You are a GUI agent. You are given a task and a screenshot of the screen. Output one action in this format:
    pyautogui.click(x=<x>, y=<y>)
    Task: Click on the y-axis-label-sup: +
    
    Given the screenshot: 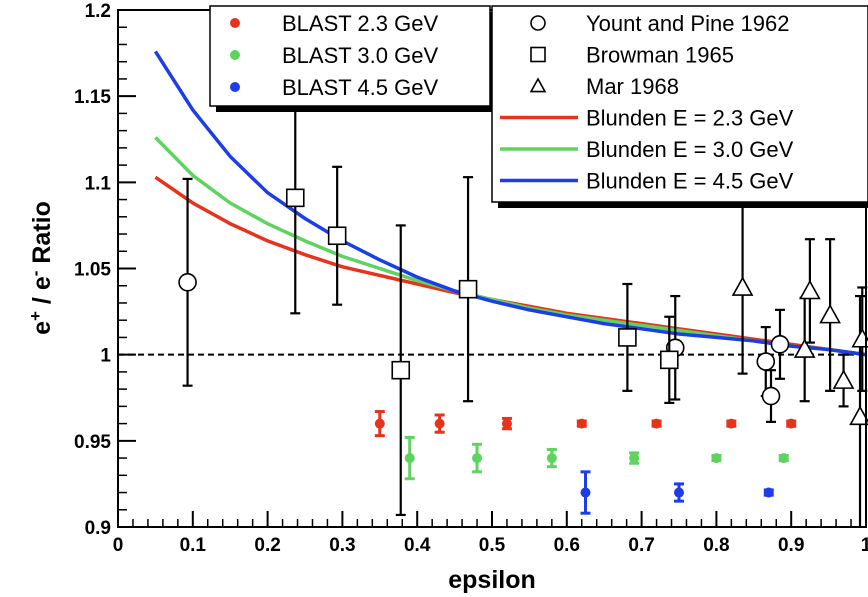 What is the action you would take?
    pyautogui.click(x=35, y=316)
    